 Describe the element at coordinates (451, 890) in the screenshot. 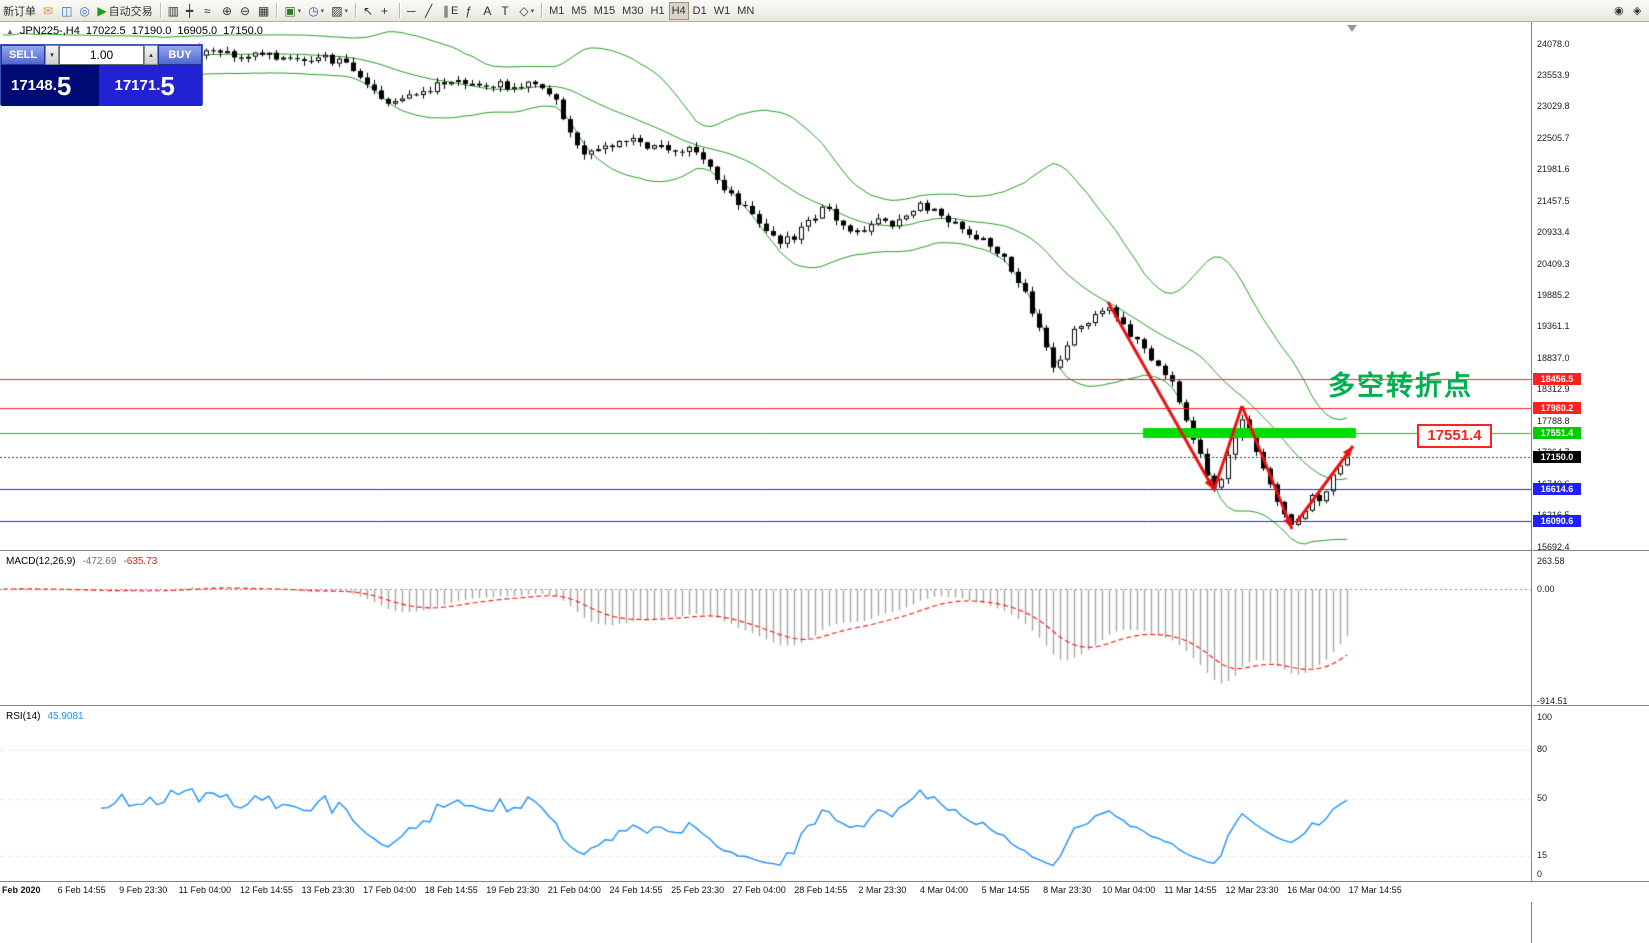

I see `time-axis-label: 18 Feb 14:55` at that location.